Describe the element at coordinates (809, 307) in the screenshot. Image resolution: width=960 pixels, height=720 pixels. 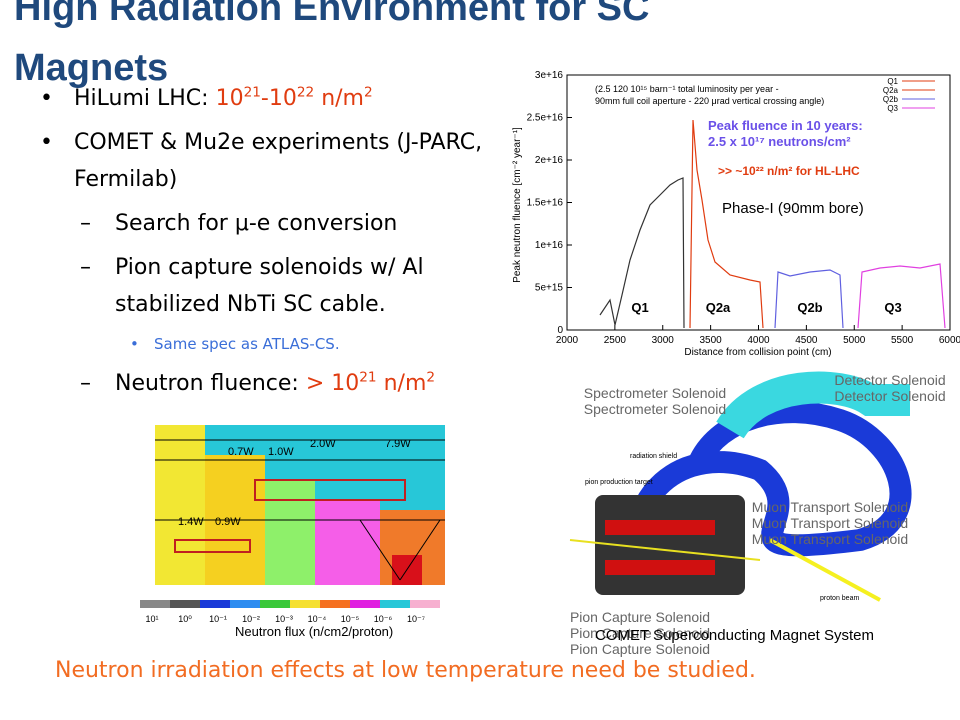
I see `region-label: Q2b` at that location.